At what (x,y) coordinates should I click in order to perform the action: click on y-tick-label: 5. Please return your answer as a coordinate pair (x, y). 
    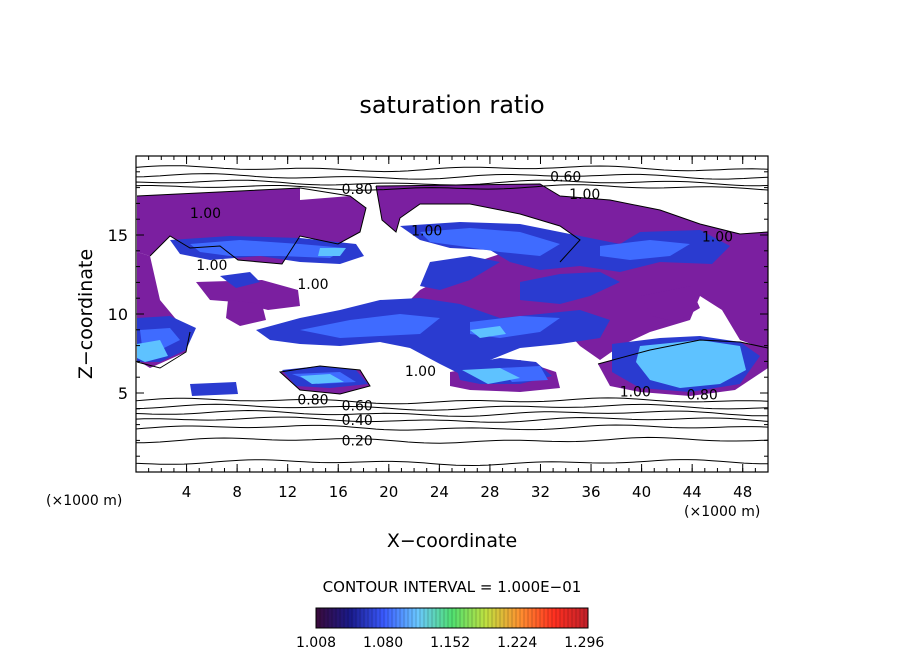
    Looking at the image, I should click on (123, 393).